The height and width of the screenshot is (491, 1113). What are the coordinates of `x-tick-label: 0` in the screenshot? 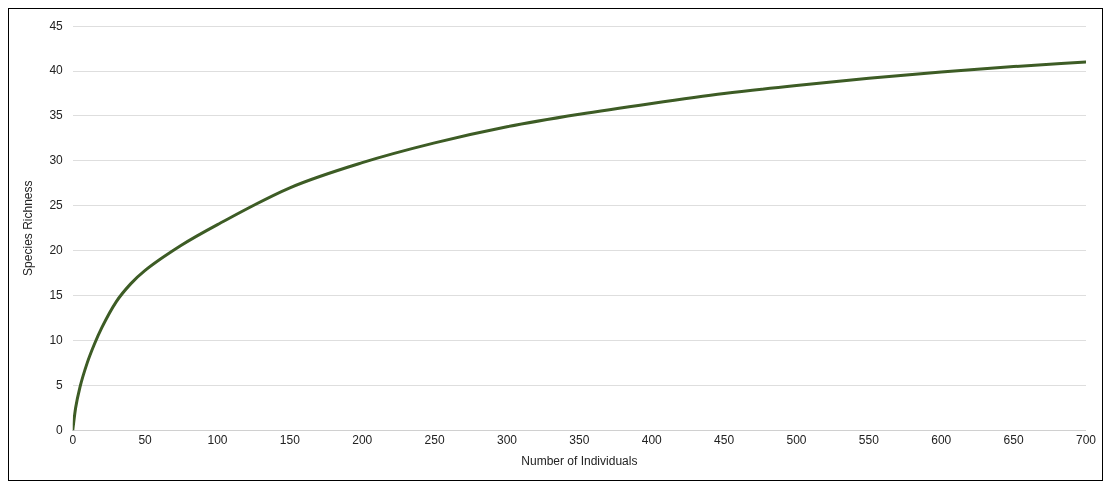 It's located at (73, 439).